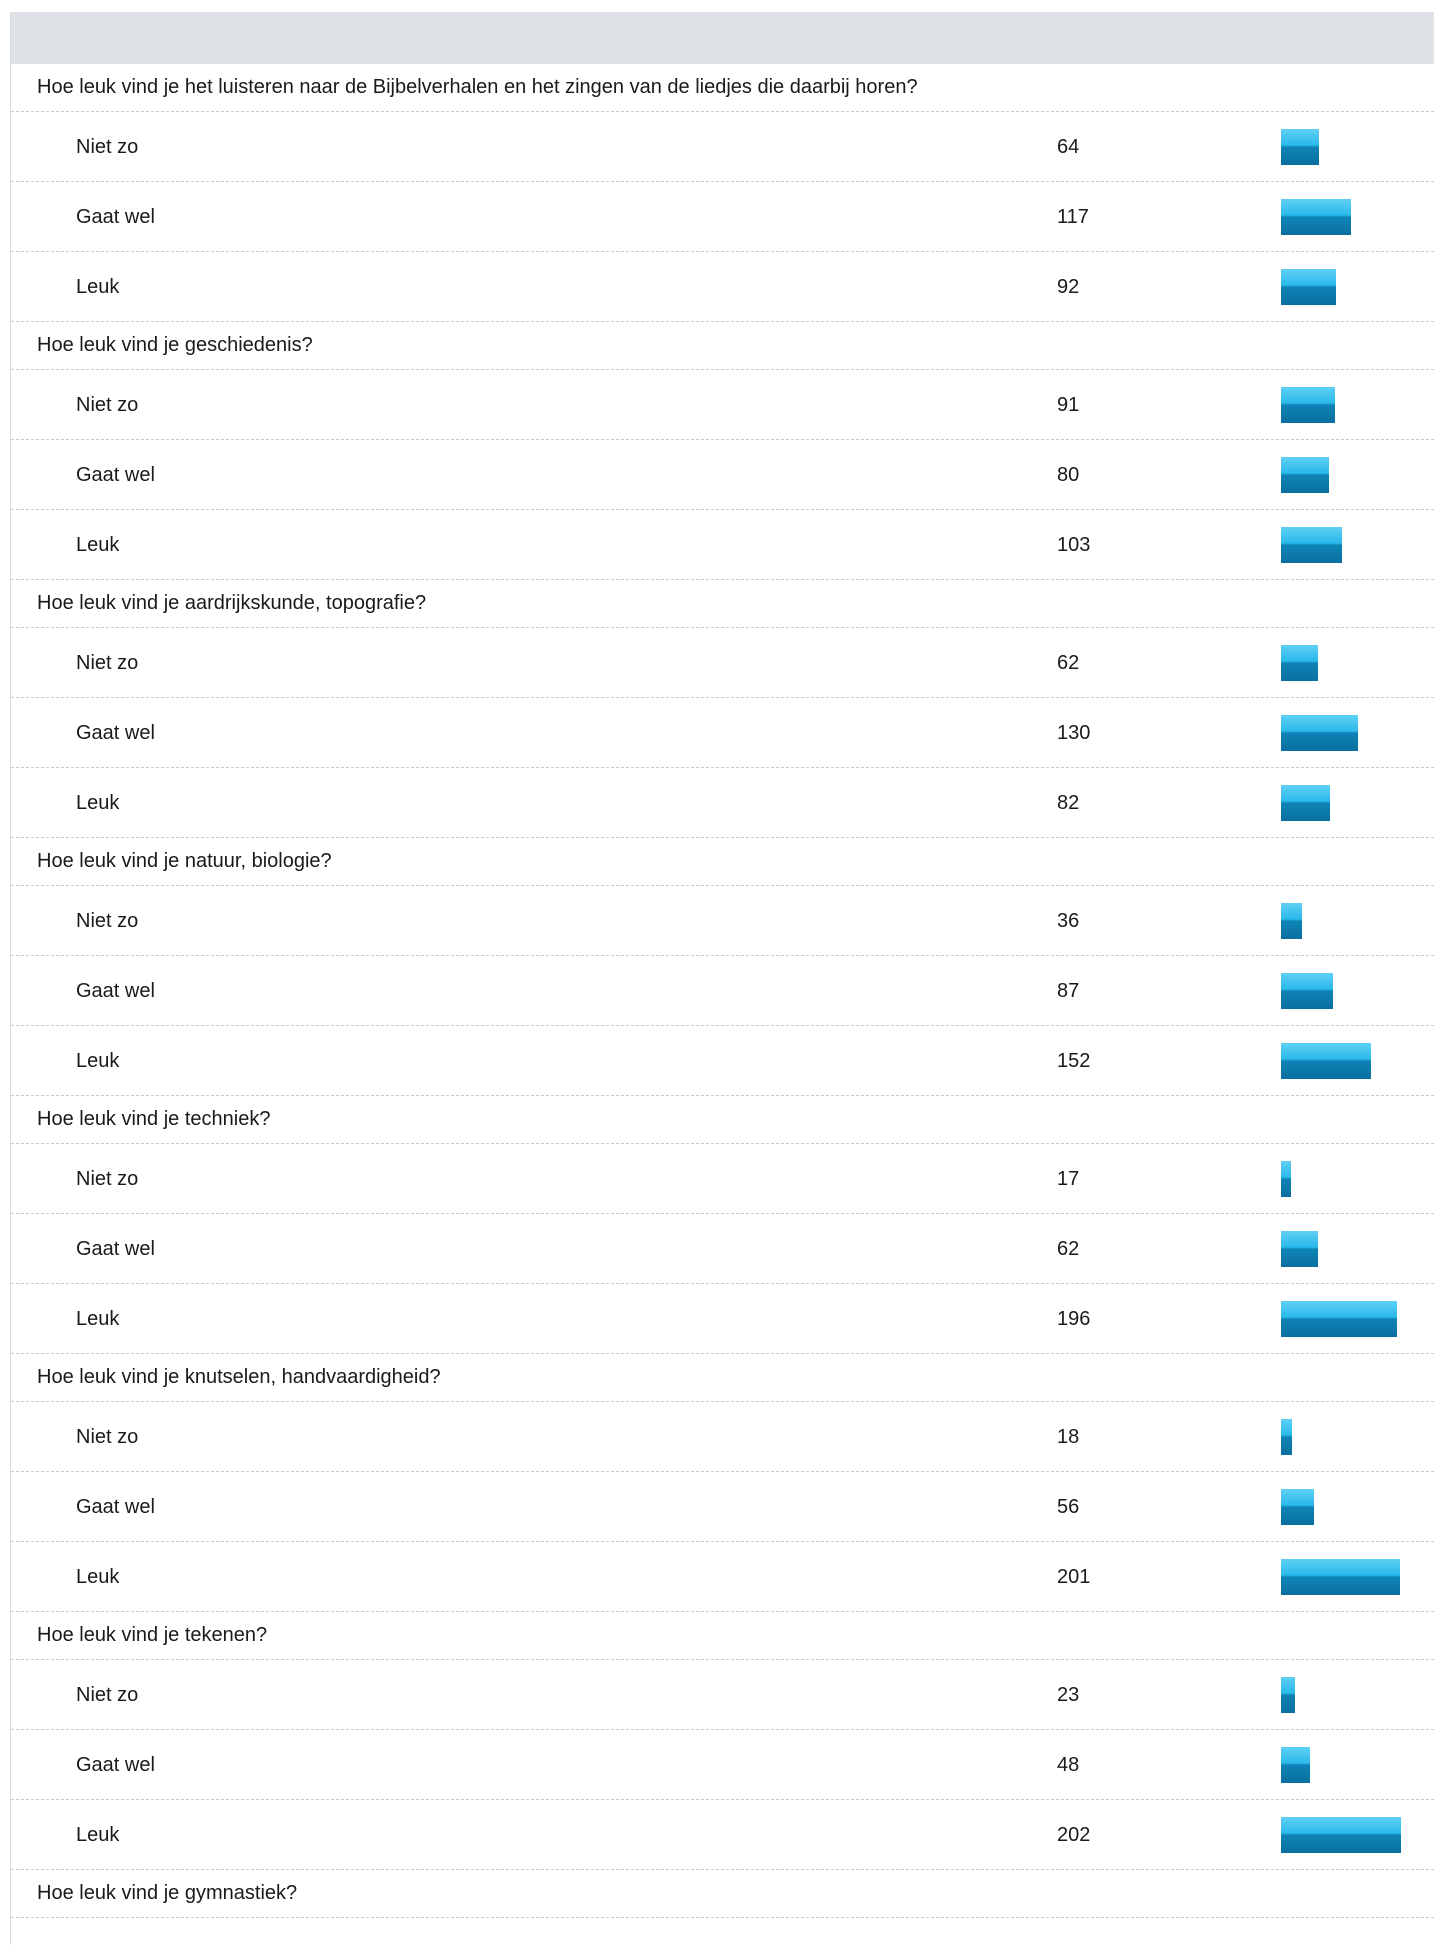 This screenshot has width=1434, height=1945. Describe the element at coordinates (722, 346) in the screenshot. I see `question-row: Hoe leuk vind je geschiedenis?` at that location.